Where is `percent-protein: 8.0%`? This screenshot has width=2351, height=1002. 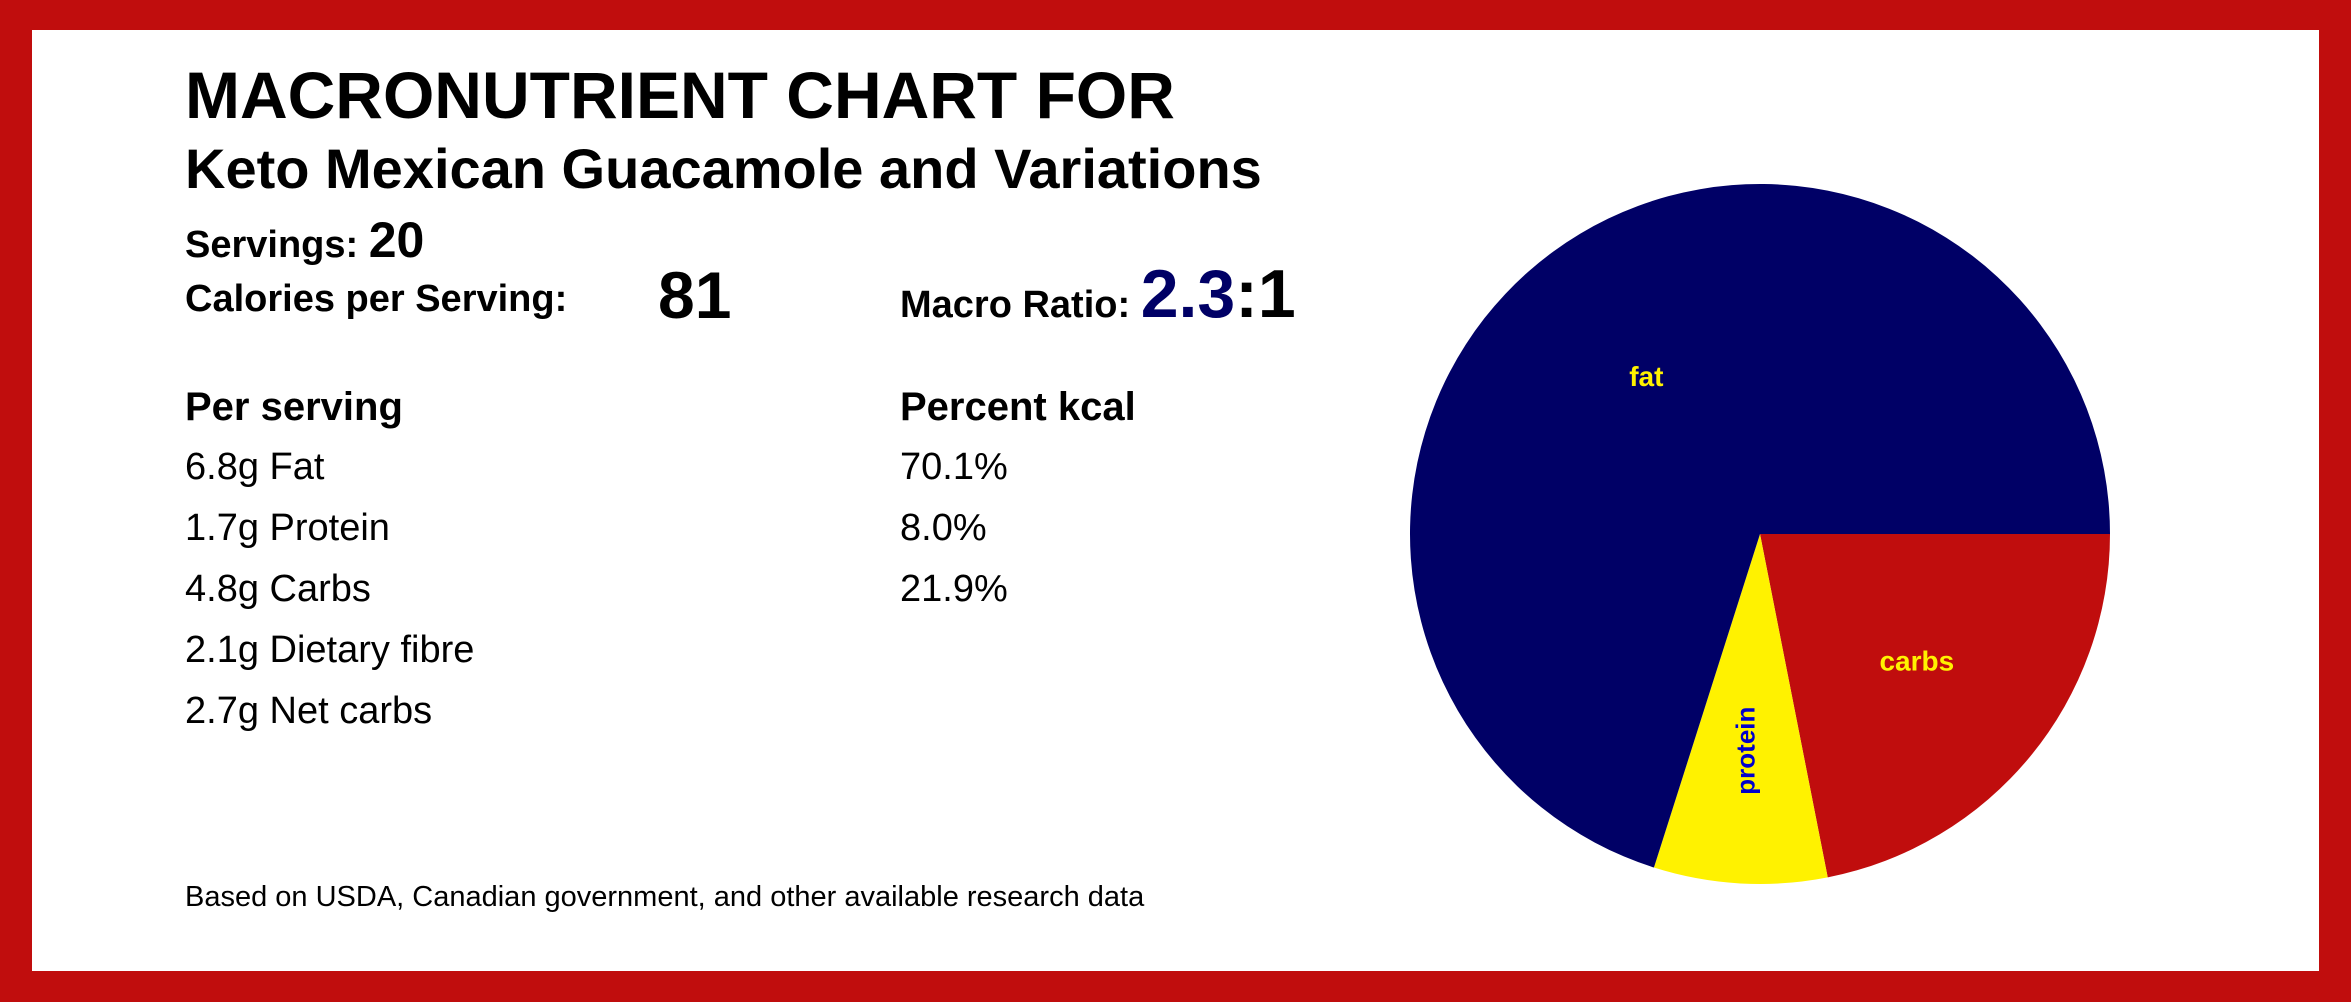
percent-protein: 8.0% is located at coordinates (943, 528).